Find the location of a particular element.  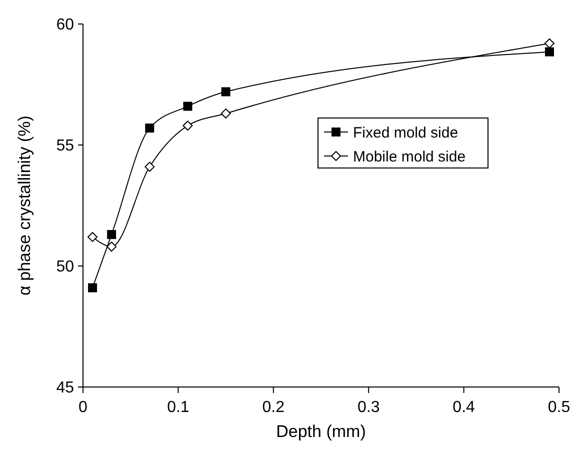

x-tick-label: 0 is located at coordinates (83, 407).